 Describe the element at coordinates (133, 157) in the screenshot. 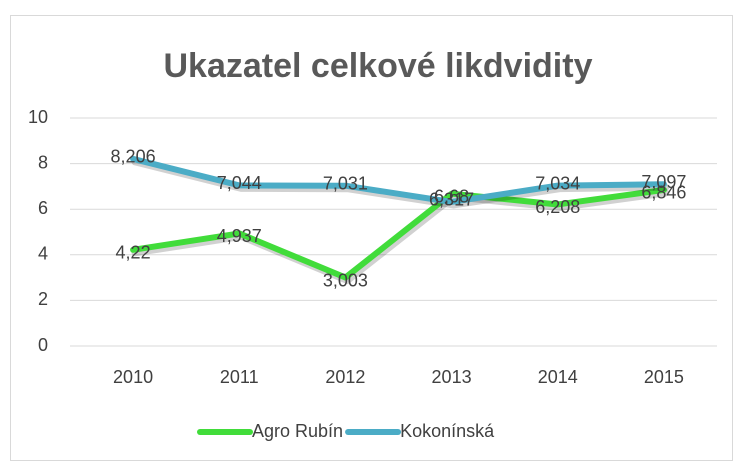

I see `data-label: 8,206` at that location.